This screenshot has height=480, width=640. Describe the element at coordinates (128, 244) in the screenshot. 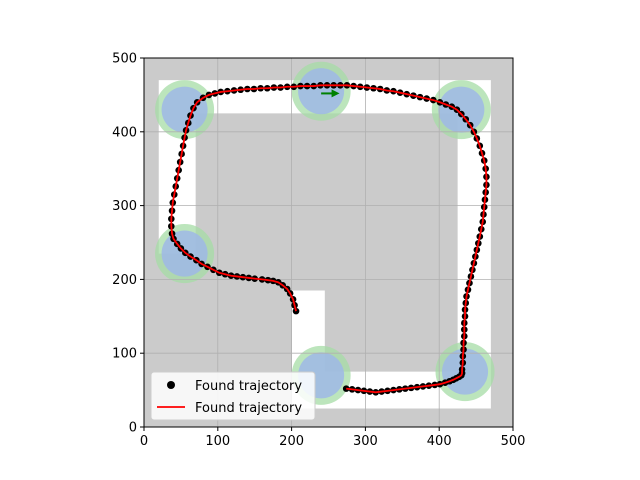

I see `y-axis: 0 100 200 300 400 500` at that location.